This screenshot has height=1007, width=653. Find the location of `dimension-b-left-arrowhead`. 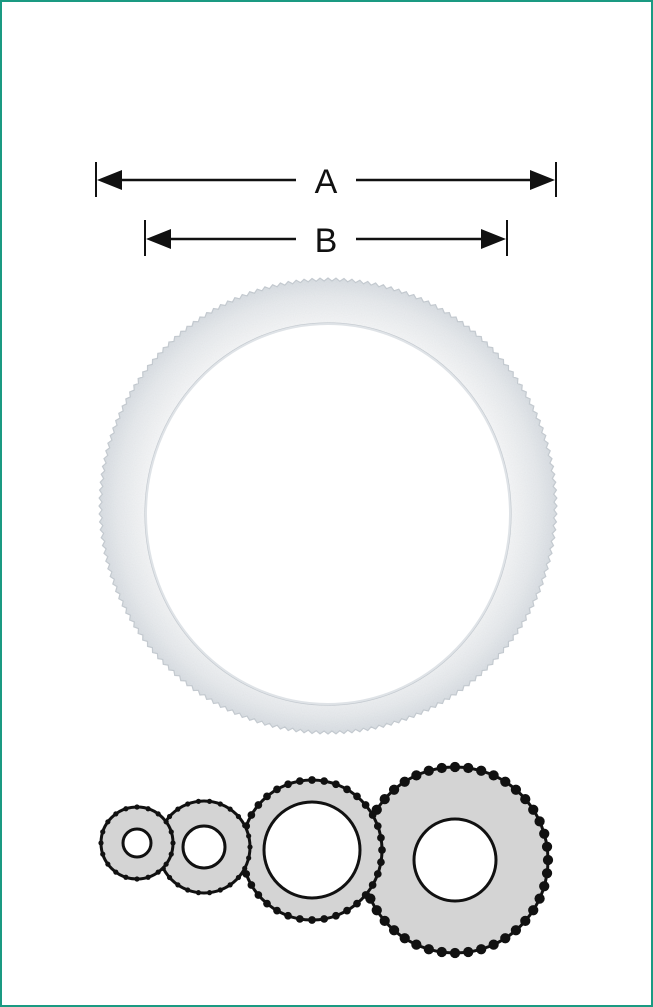

dimension-b-left-arrowhead is located at coordinates (158, 239).